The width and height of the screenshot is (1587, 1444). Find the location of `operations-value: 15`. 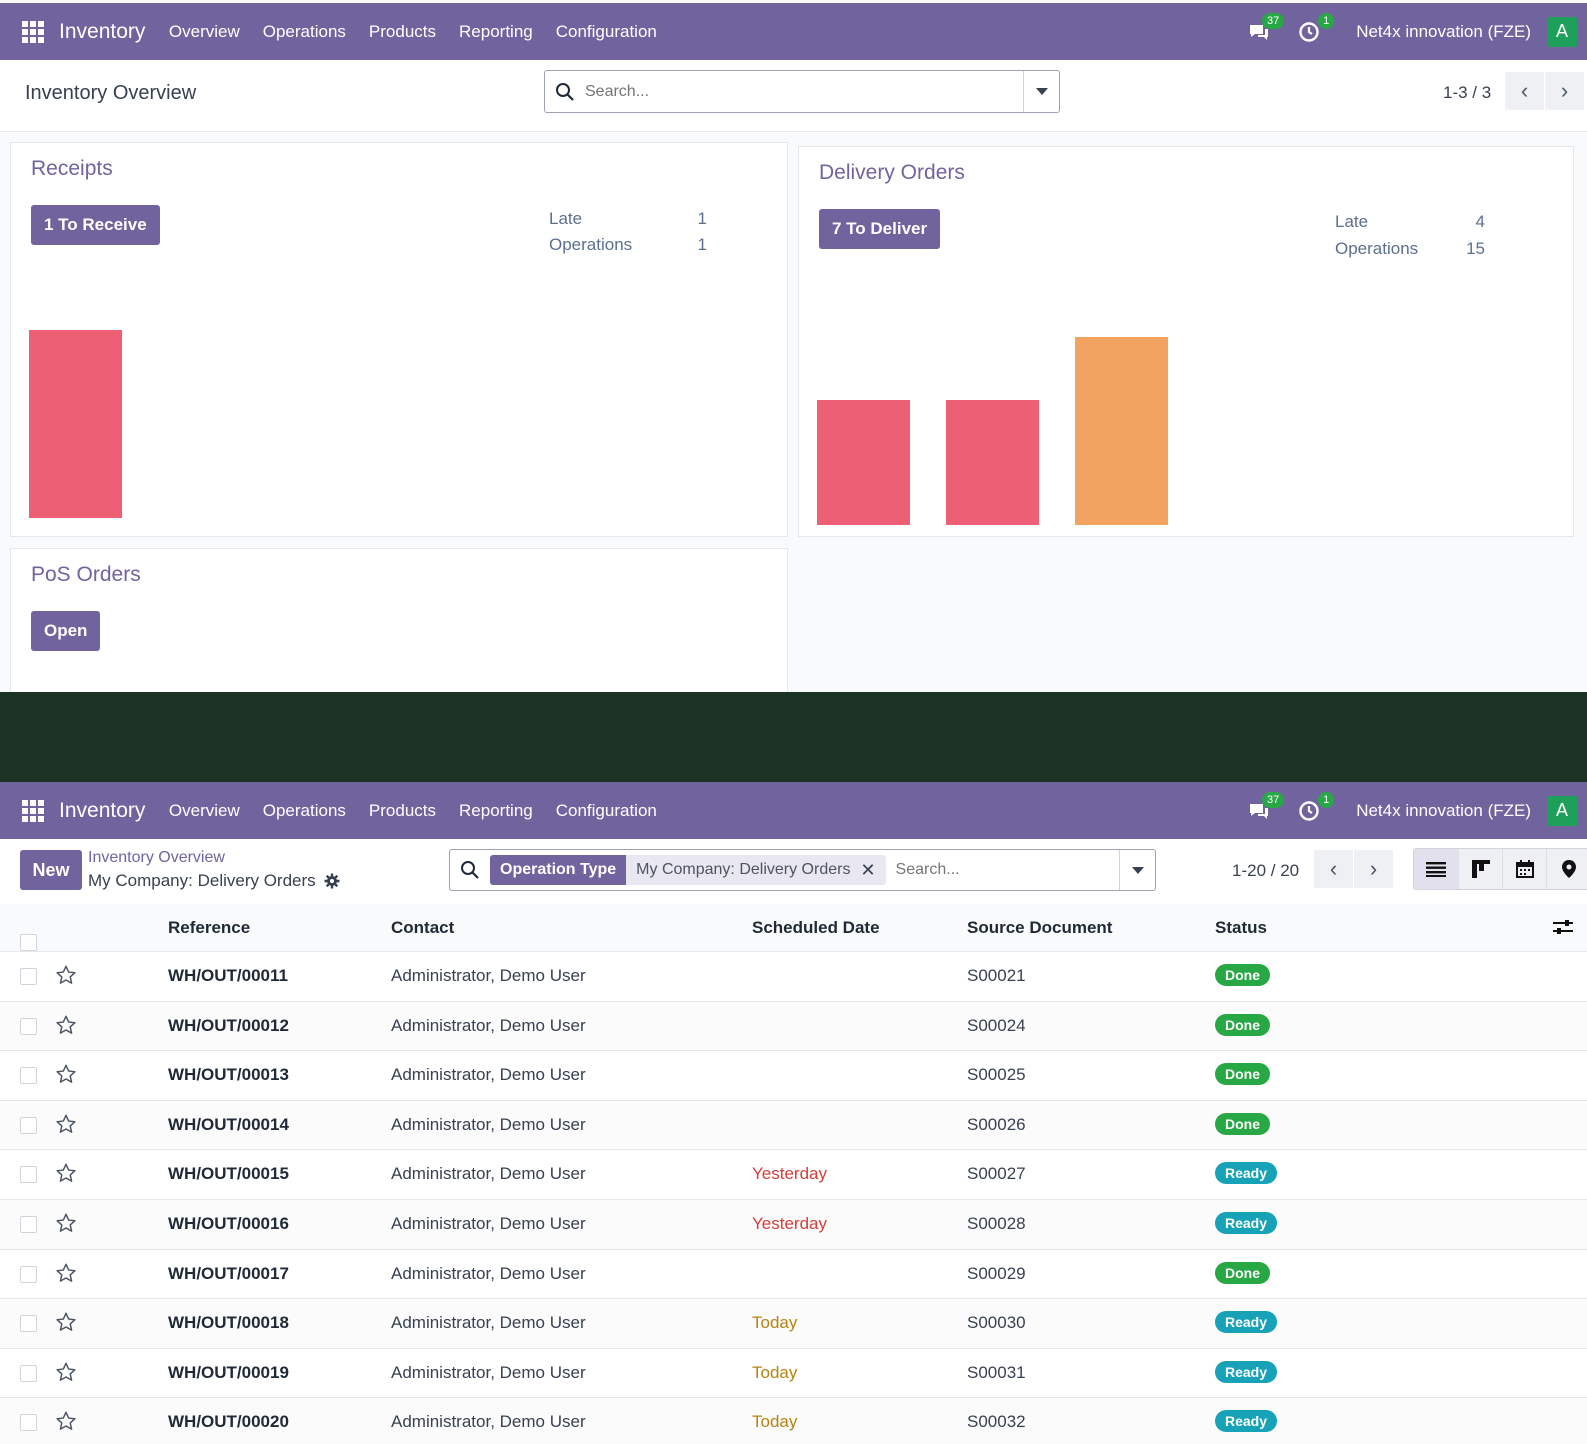

operations-value: 15 is located at coordinates (1475, 248).